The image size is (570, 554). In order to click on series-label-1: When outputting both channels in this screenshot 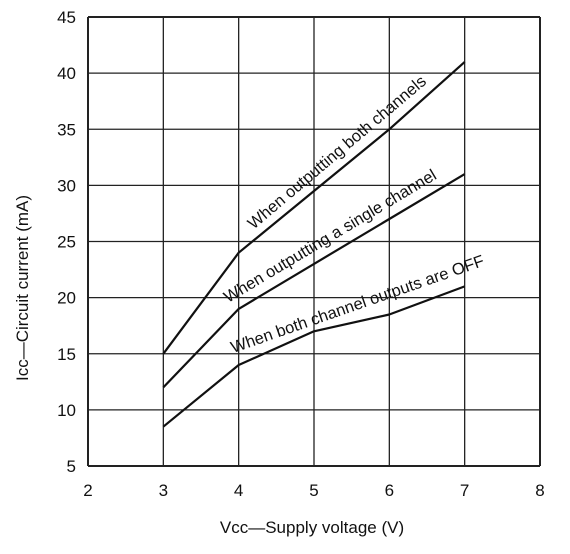, I will do `click(336, 152)`.